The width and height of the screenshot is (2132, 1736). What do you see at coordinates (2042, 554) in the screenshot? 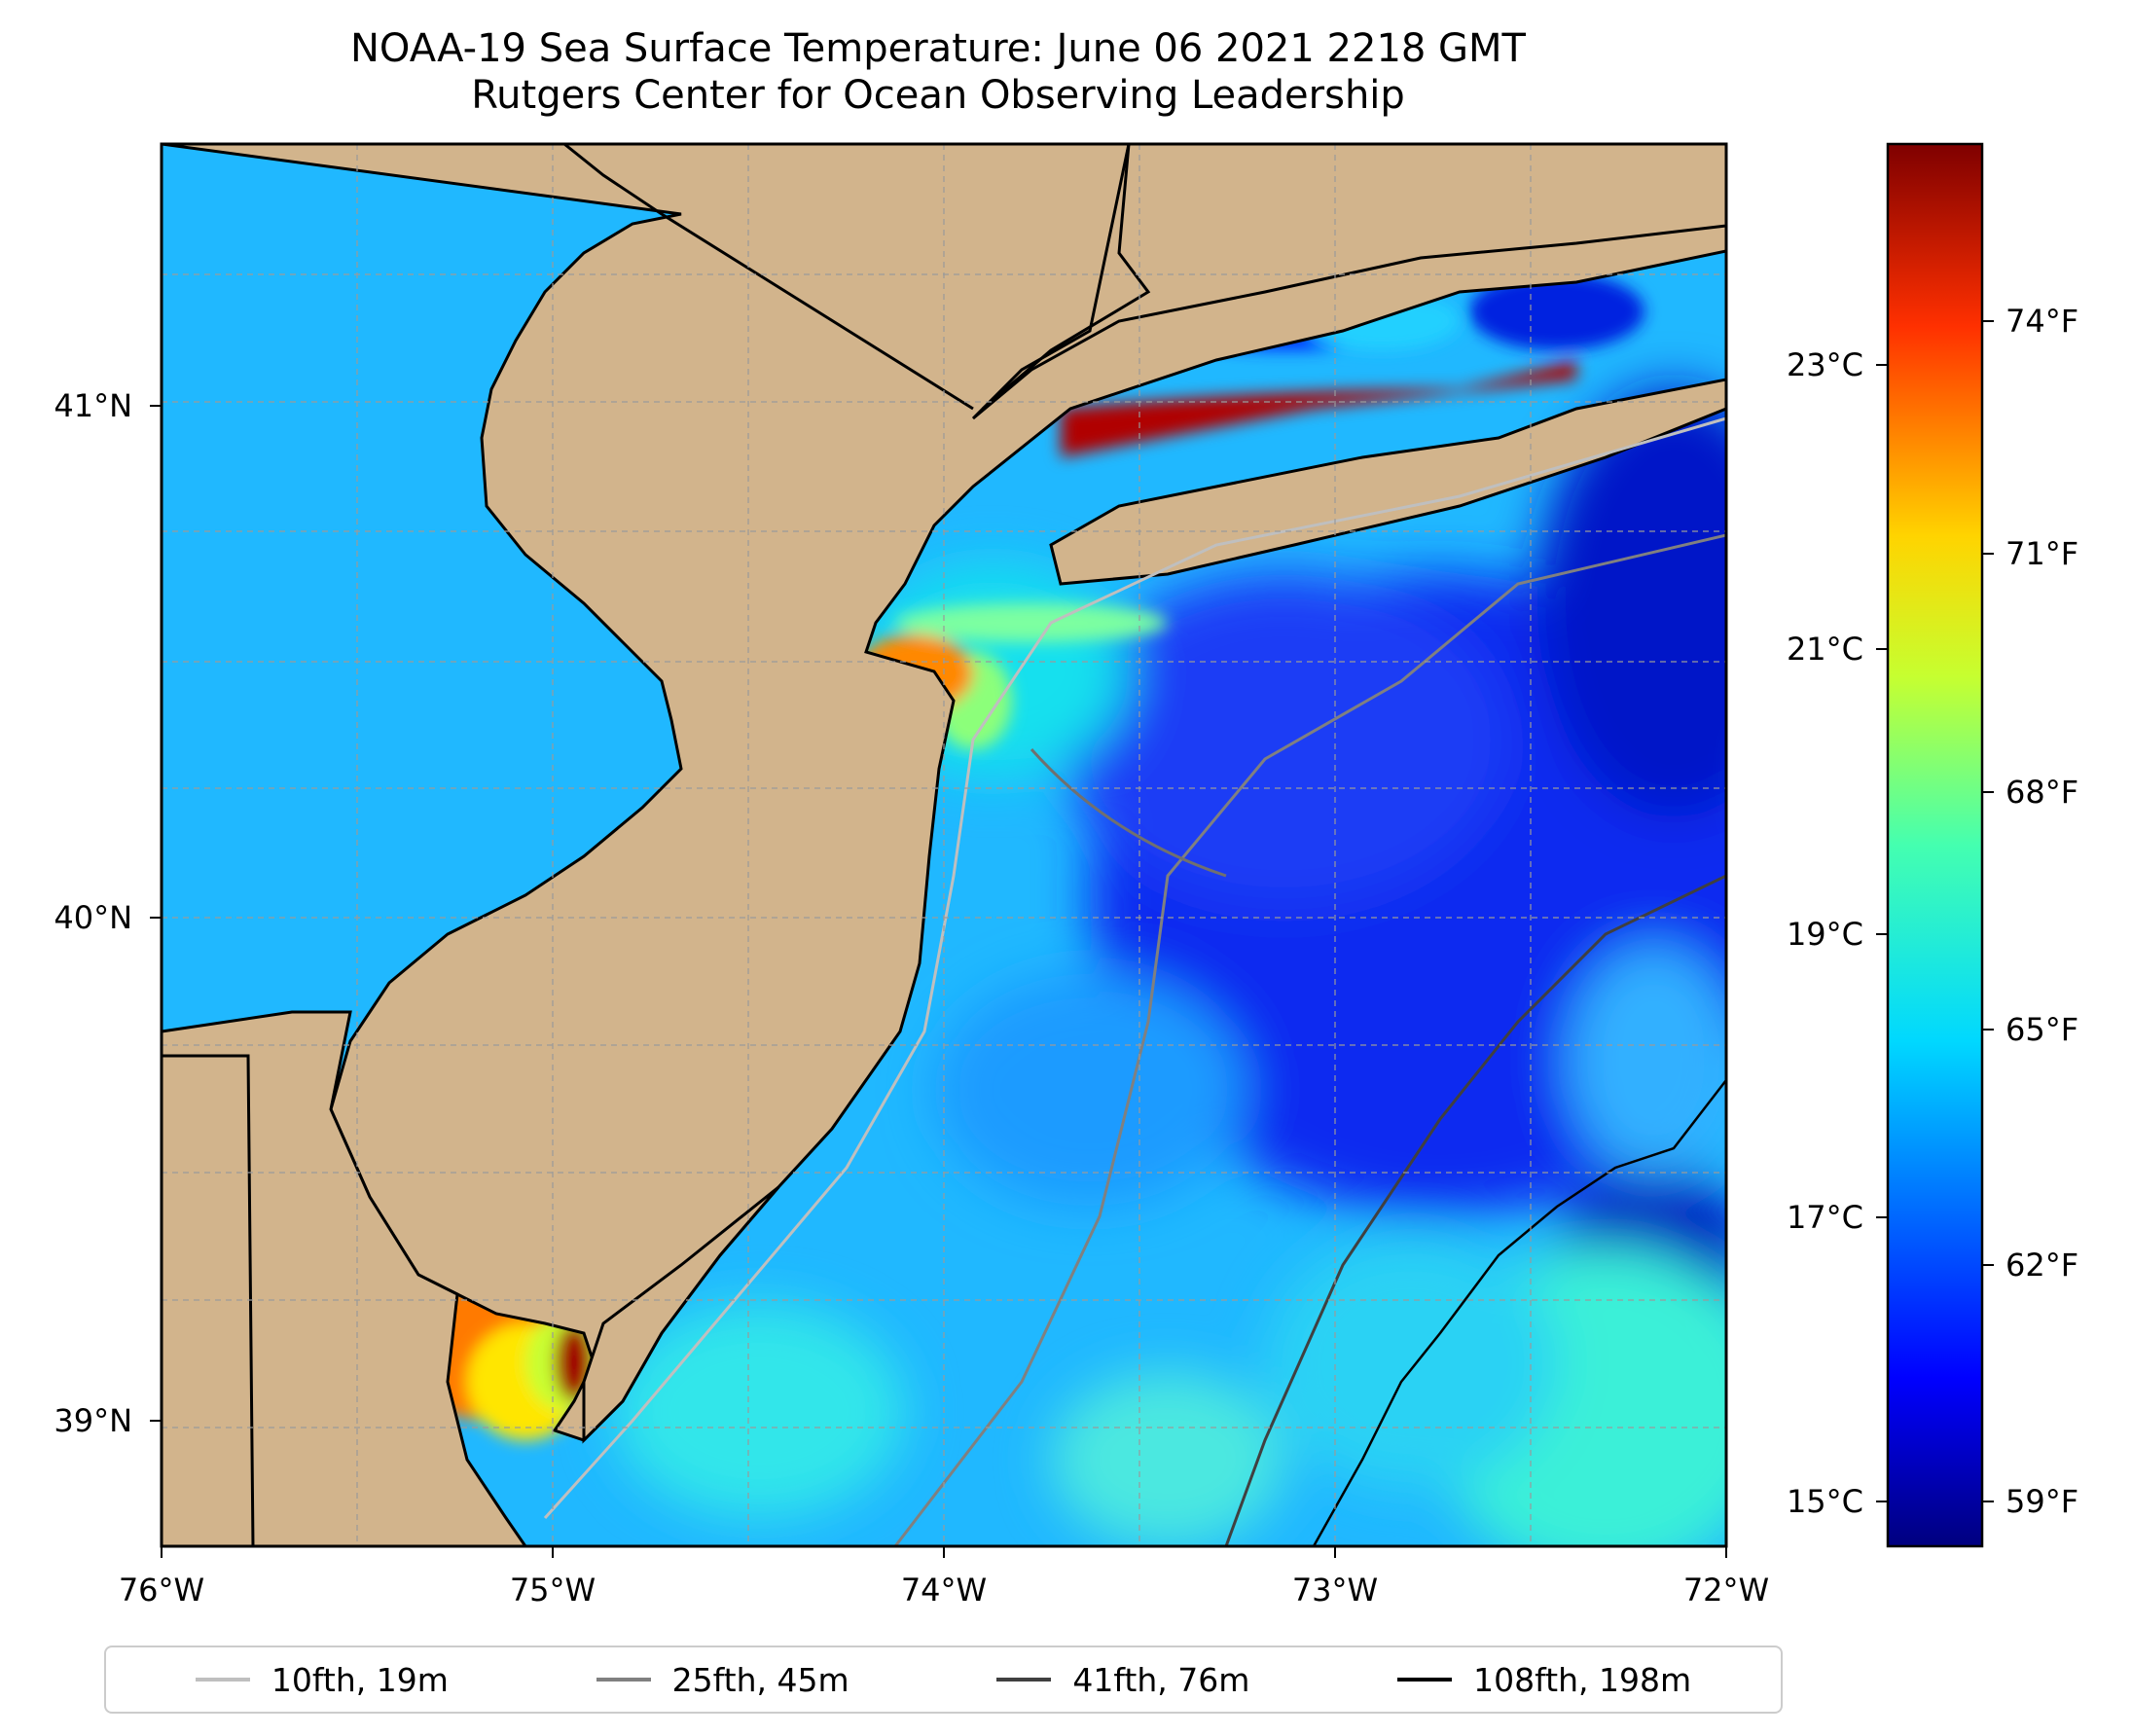
I see `colorbar-f-tick-71: 71°F` at bounding box center [2042, 554].